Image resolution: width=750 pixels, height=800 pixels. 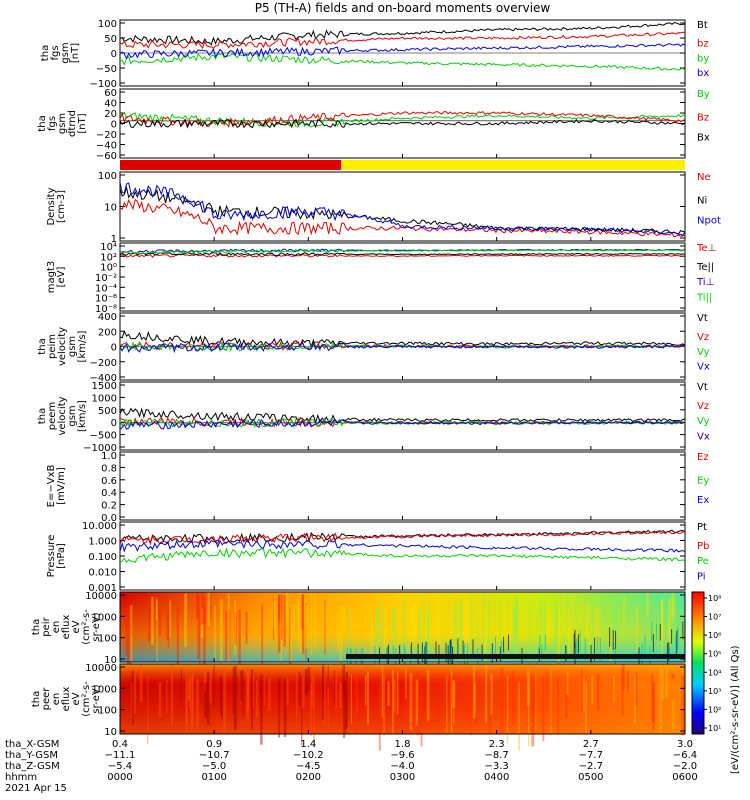 I want to click on y-tick-label: 10.000, so click(x=99, y=526).